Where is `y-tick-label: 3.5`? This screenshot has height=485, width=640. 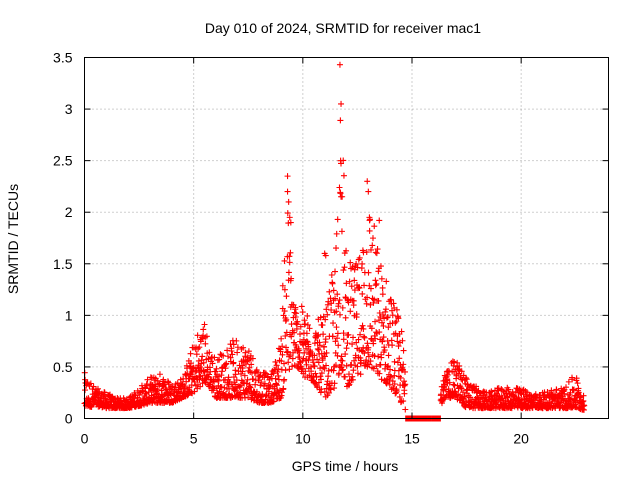
y-tick-label: 3.5 is located at coordinates (63, 58).